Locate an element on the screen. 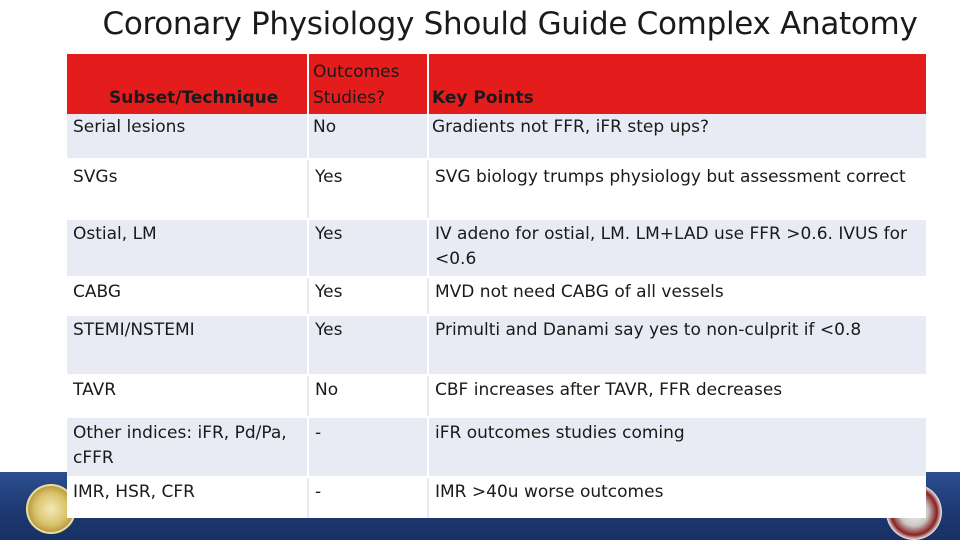  key-points-cell: IMR >40u worse outcomes is located at coordinates (676, 498).